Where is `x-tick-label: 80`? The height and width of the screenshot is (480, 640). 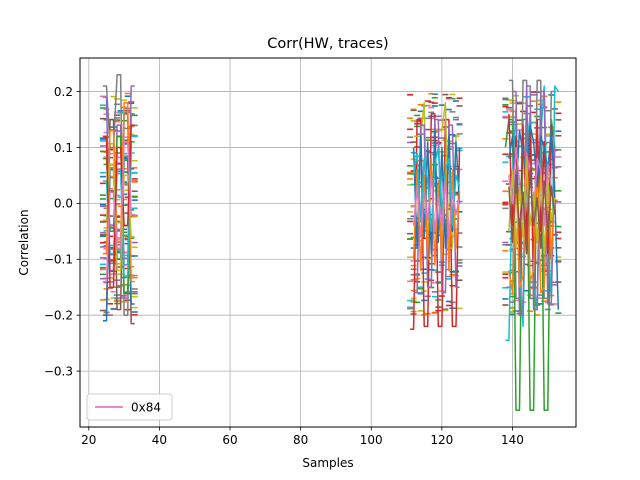 x-tick-label: 80 is located at coordinates (300, 440).